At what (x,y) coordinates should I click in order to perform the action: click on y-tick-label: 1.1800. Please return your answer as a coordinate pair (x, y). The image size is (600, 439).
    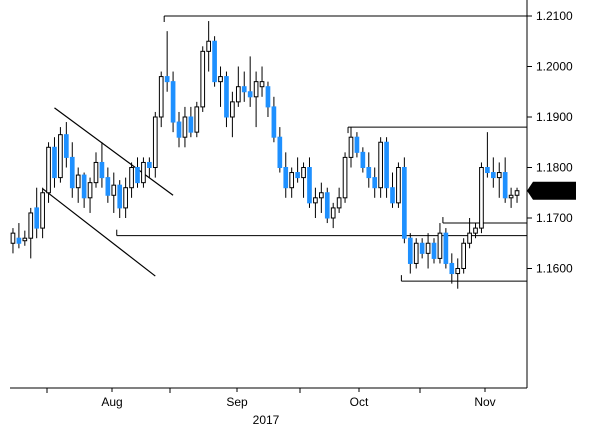
    Looking at the image, I should click on (554, 168).